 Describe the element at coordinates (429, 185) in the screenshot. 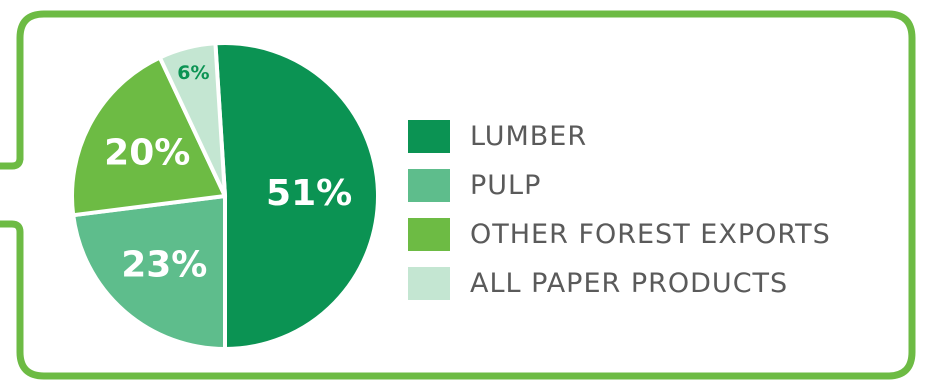

I see `legend-swatch-pulp` at that location.